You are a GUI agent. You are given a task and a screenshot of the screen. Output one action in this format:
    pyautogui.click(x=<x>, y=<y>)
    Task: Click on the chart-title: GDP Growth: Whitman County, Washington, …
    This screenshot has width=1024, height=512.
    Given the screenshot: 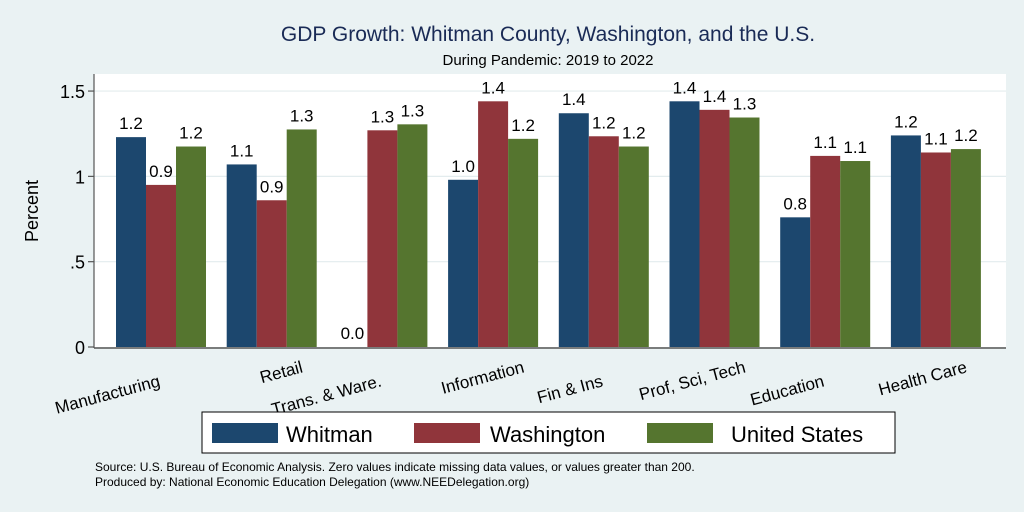 What is the action you would take?
    pyautogui.click(x=548, y=34)
    